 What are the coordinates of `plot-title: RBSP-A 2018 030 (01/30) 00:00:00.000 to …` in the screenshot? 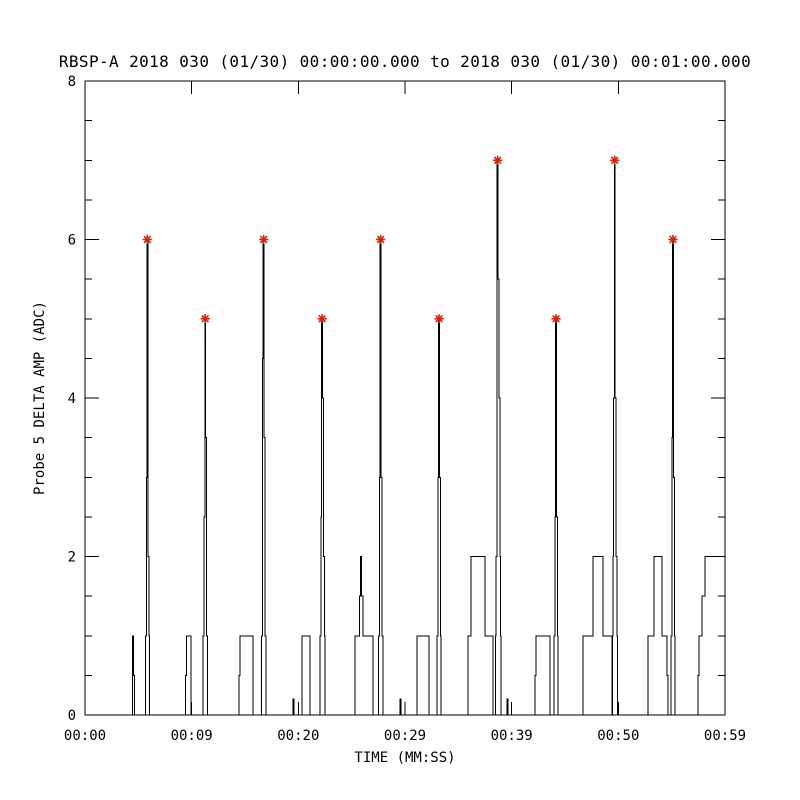 It's located at (405, 61).